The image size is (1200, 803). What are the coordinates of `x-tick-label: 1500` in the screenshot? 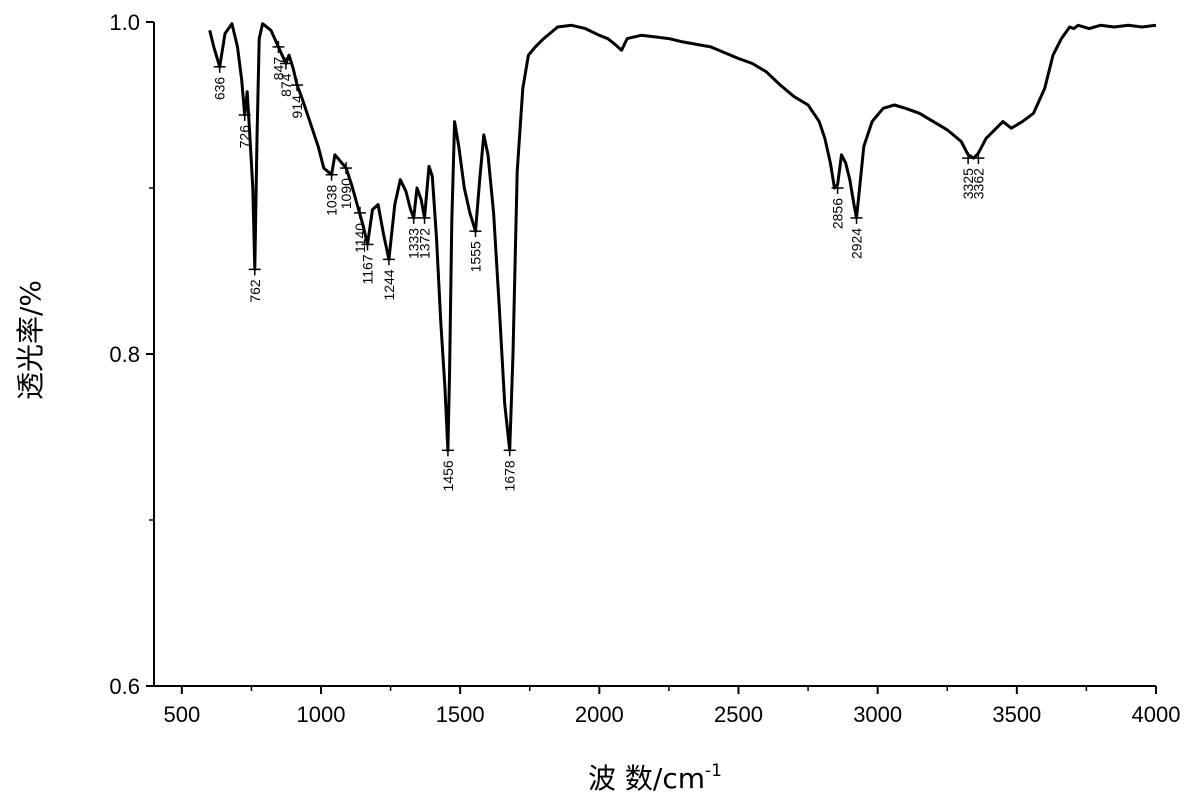 It's located at (460, 714).